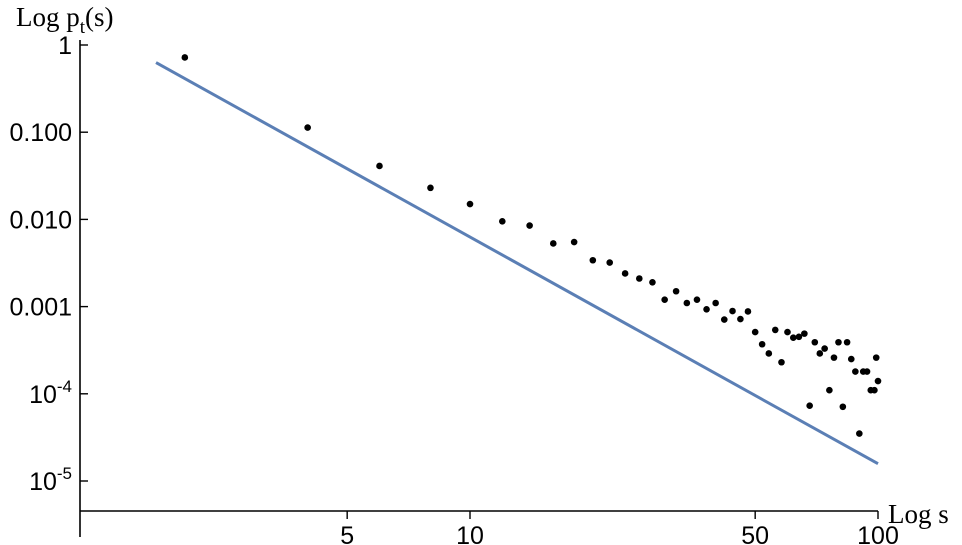 Image resolution: width=962 pixels, height=545 pixels. Describe the element at coordinates (619, 528) in the screenshot. I see `x-ticks: 5 10 50 100` at that location.